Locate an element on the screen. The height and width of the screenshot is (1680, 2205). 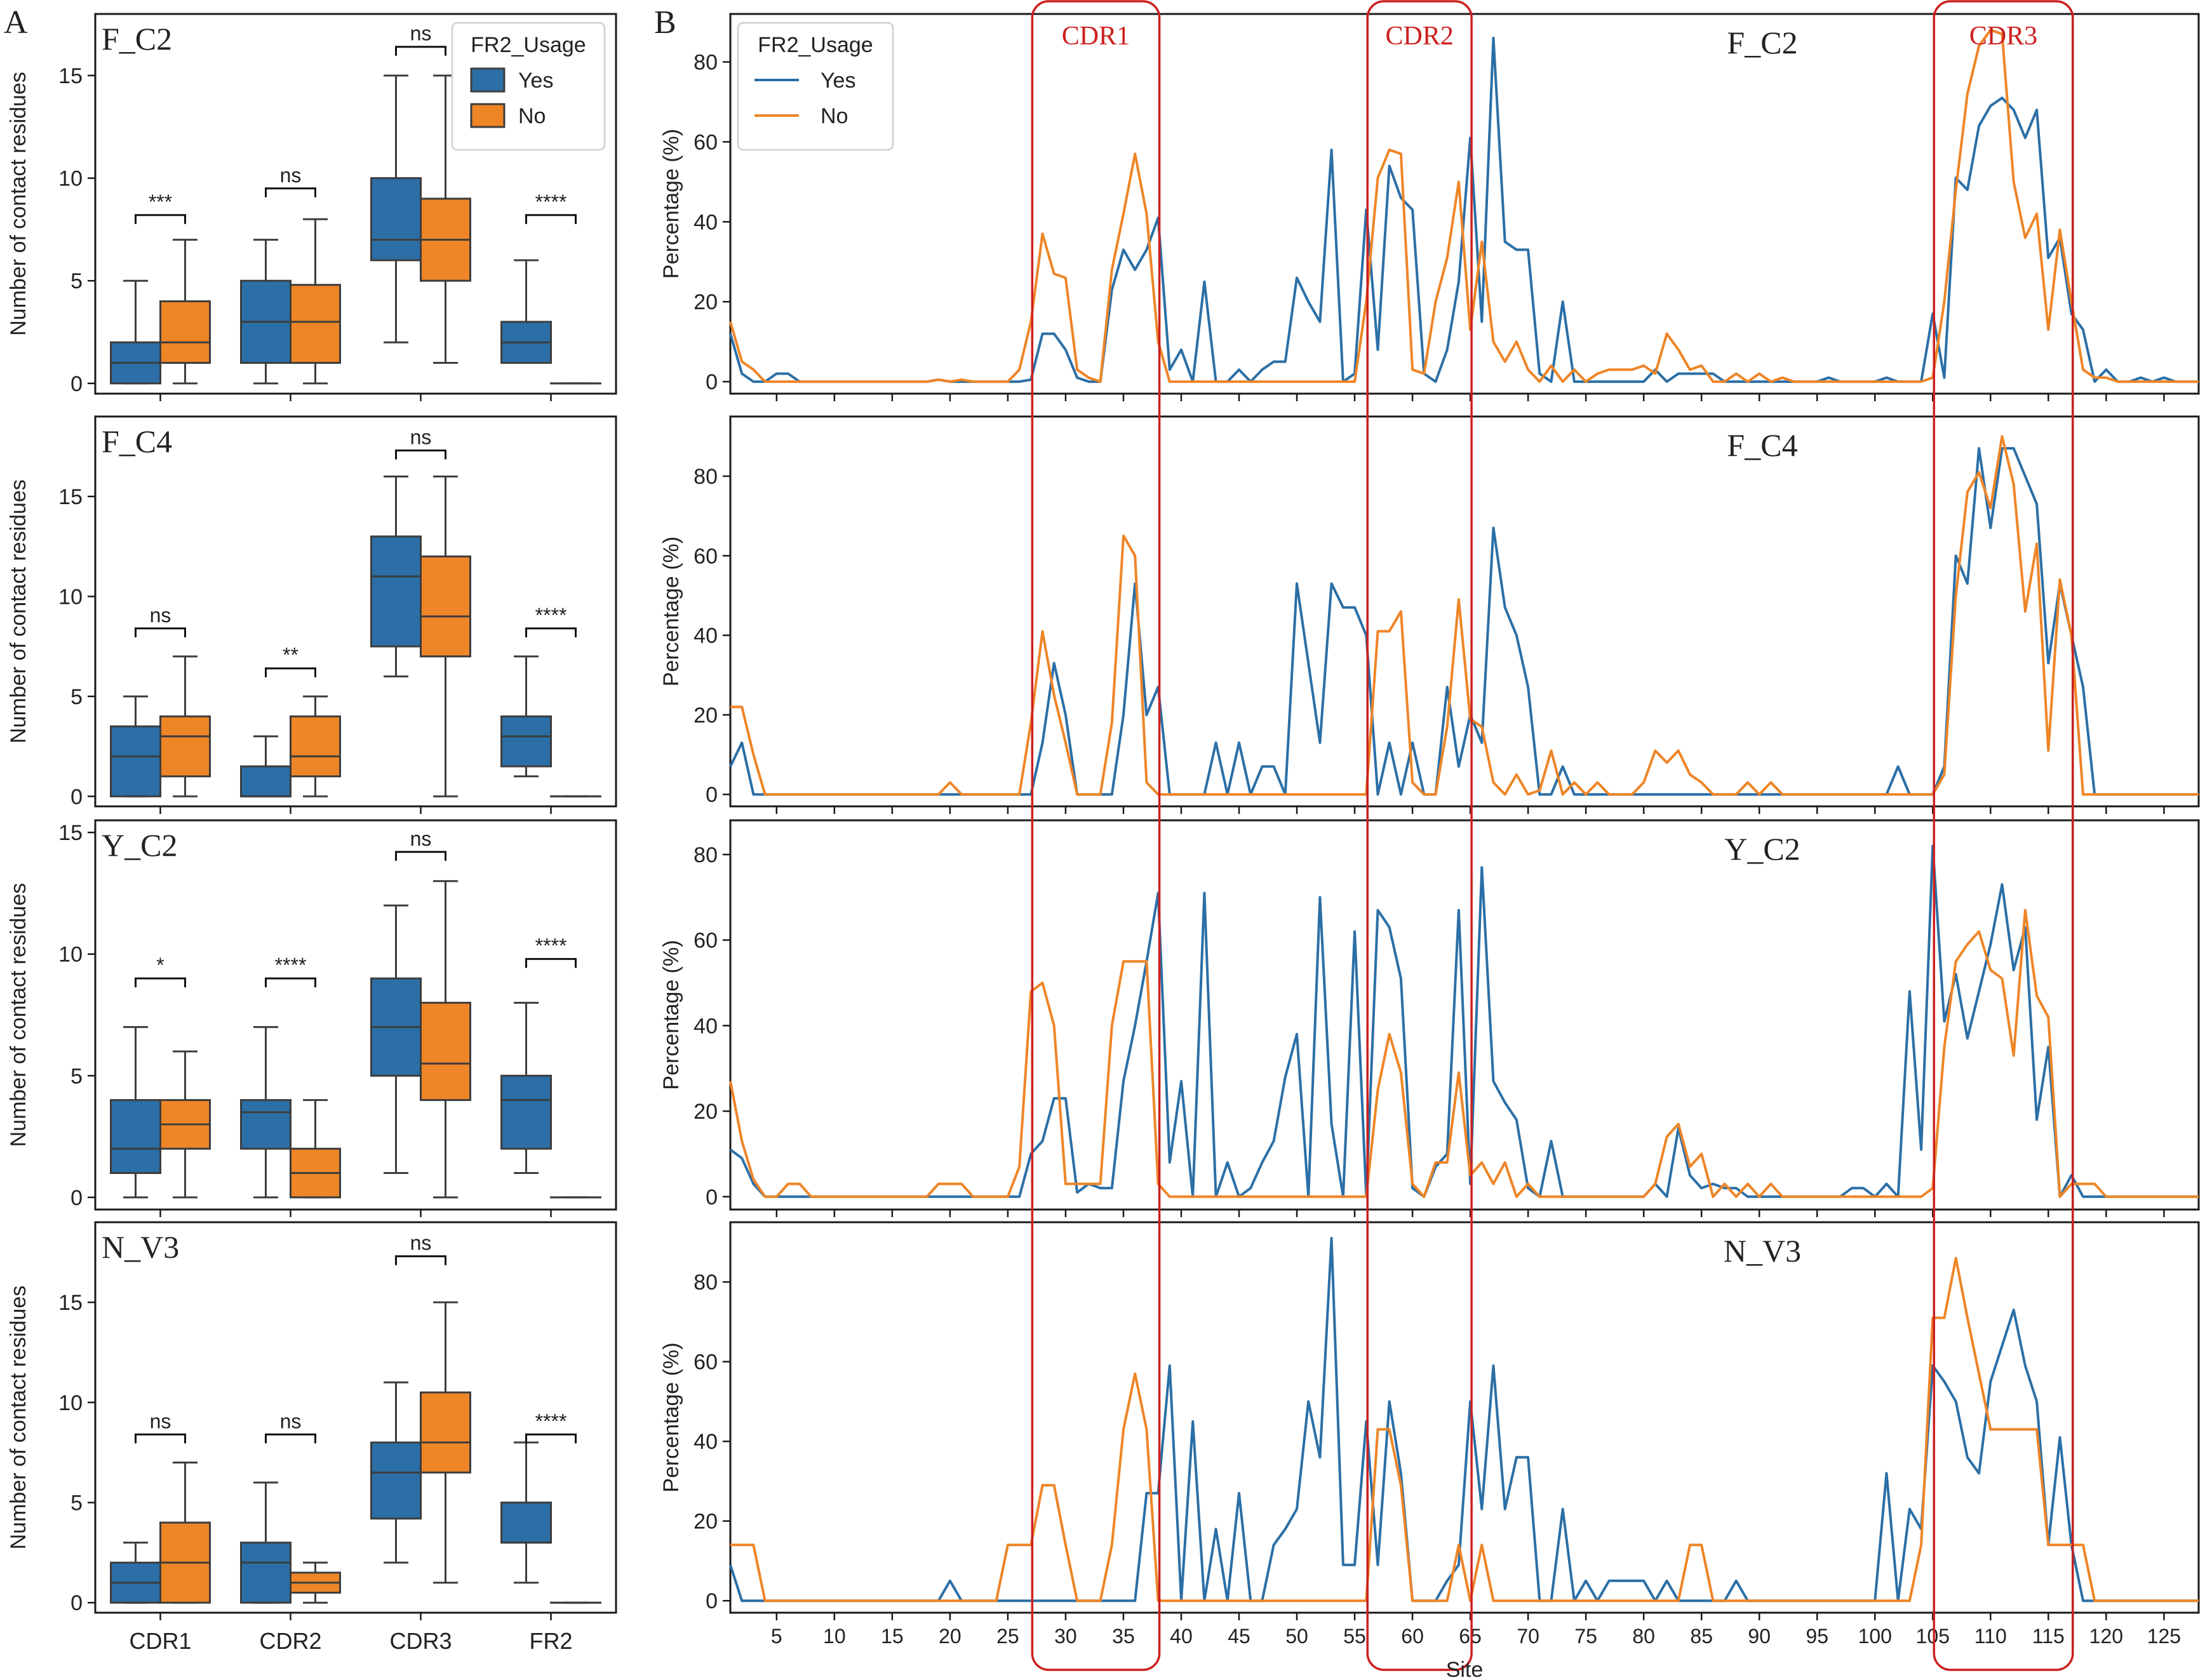
x-tick-label: 105 is located at coordinates (1933, 1636).